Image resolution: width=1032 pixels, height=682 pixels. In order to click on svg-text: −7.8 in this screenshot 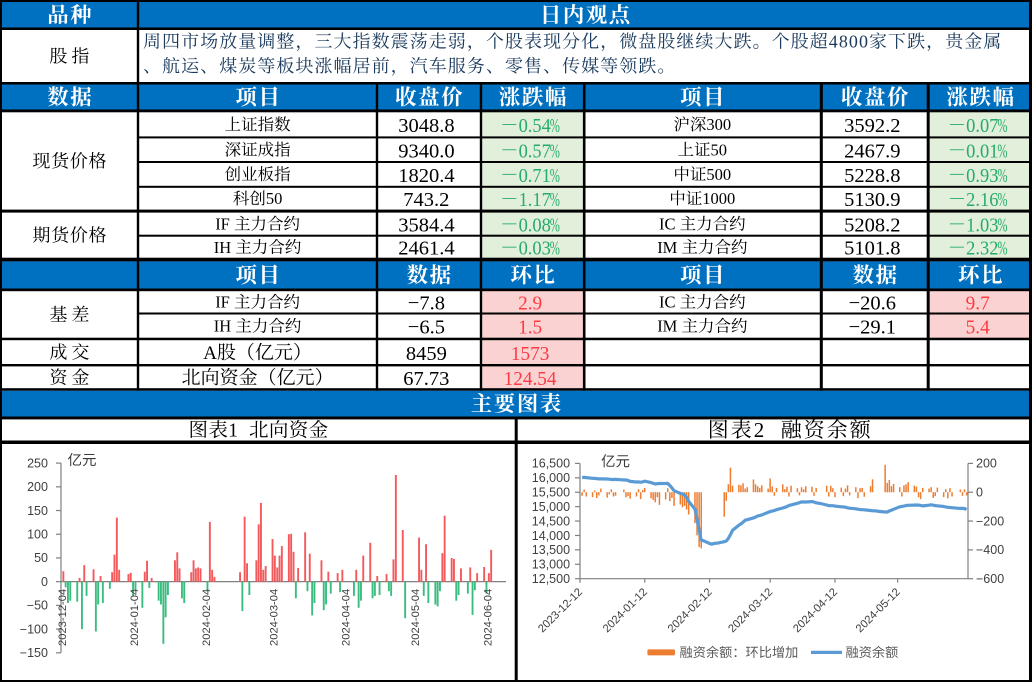, I will do `click(426, 304)`.